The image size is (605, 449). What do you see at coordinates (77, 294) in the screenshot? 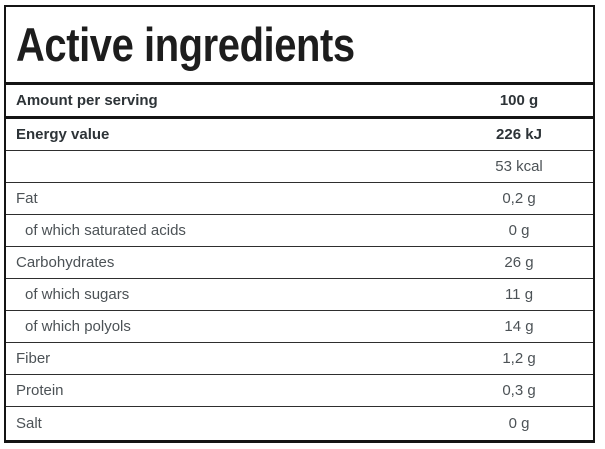
I see `nutrient-label: of which sugars` at bounding box center [77, 294].